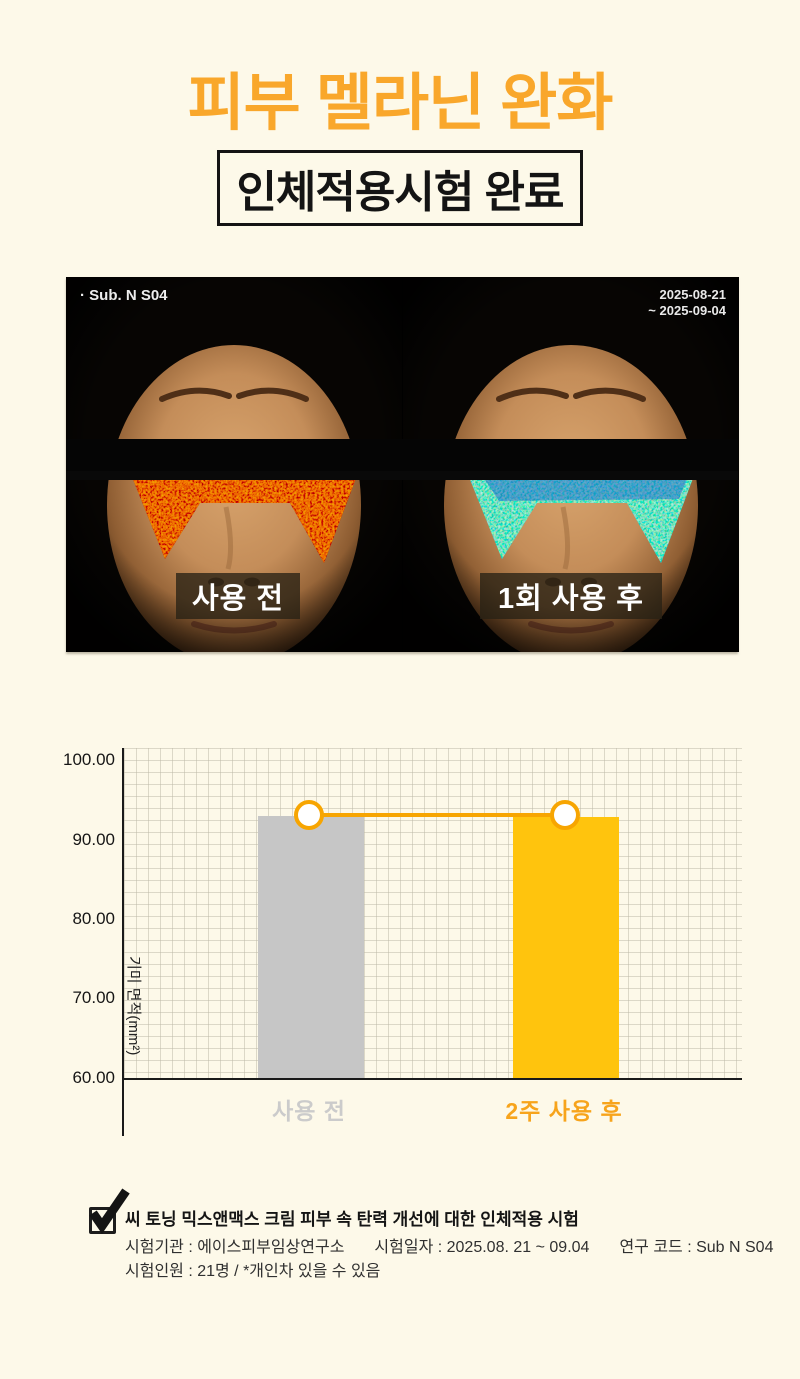 This screenshot has width=800, height=1379. What do you see at coordinates (564, 1111) in the screenshot?
I see `category-label-after: 2주 사용 후` at bounding box center [564, 1111].